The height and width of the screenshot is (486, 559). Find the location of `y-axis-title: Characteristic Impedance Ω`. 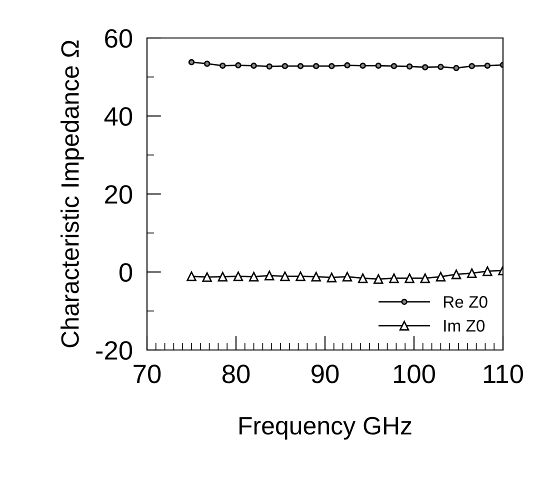

y-axis-title: Characteristic Impedance Ω is located at coordinates (72, 194).